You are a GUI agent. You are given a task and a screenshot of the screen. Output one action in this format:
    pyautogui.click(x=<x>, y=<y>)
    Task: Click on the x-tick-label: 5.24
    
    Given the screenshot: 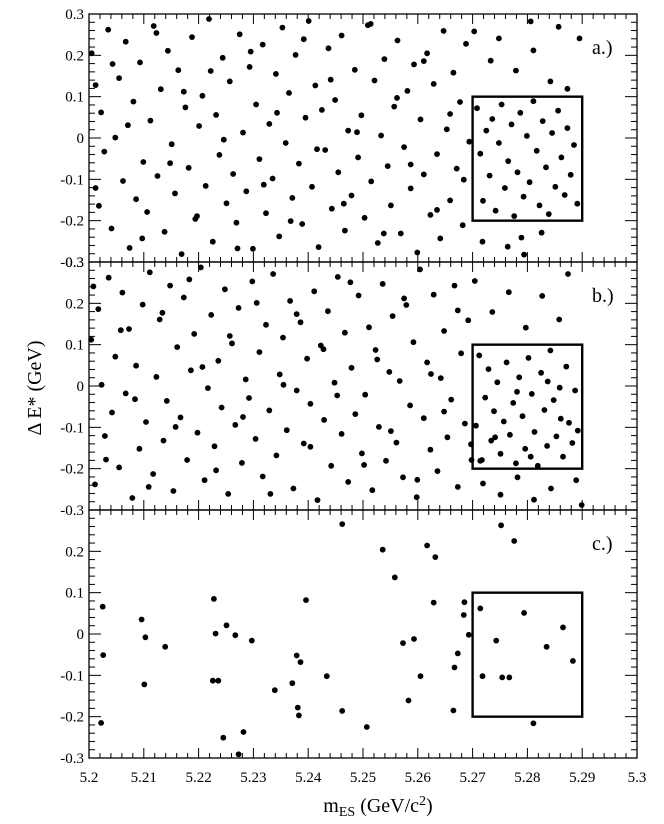 What is the action you would take?
    pyautogui.click(x=308, y=778)
    